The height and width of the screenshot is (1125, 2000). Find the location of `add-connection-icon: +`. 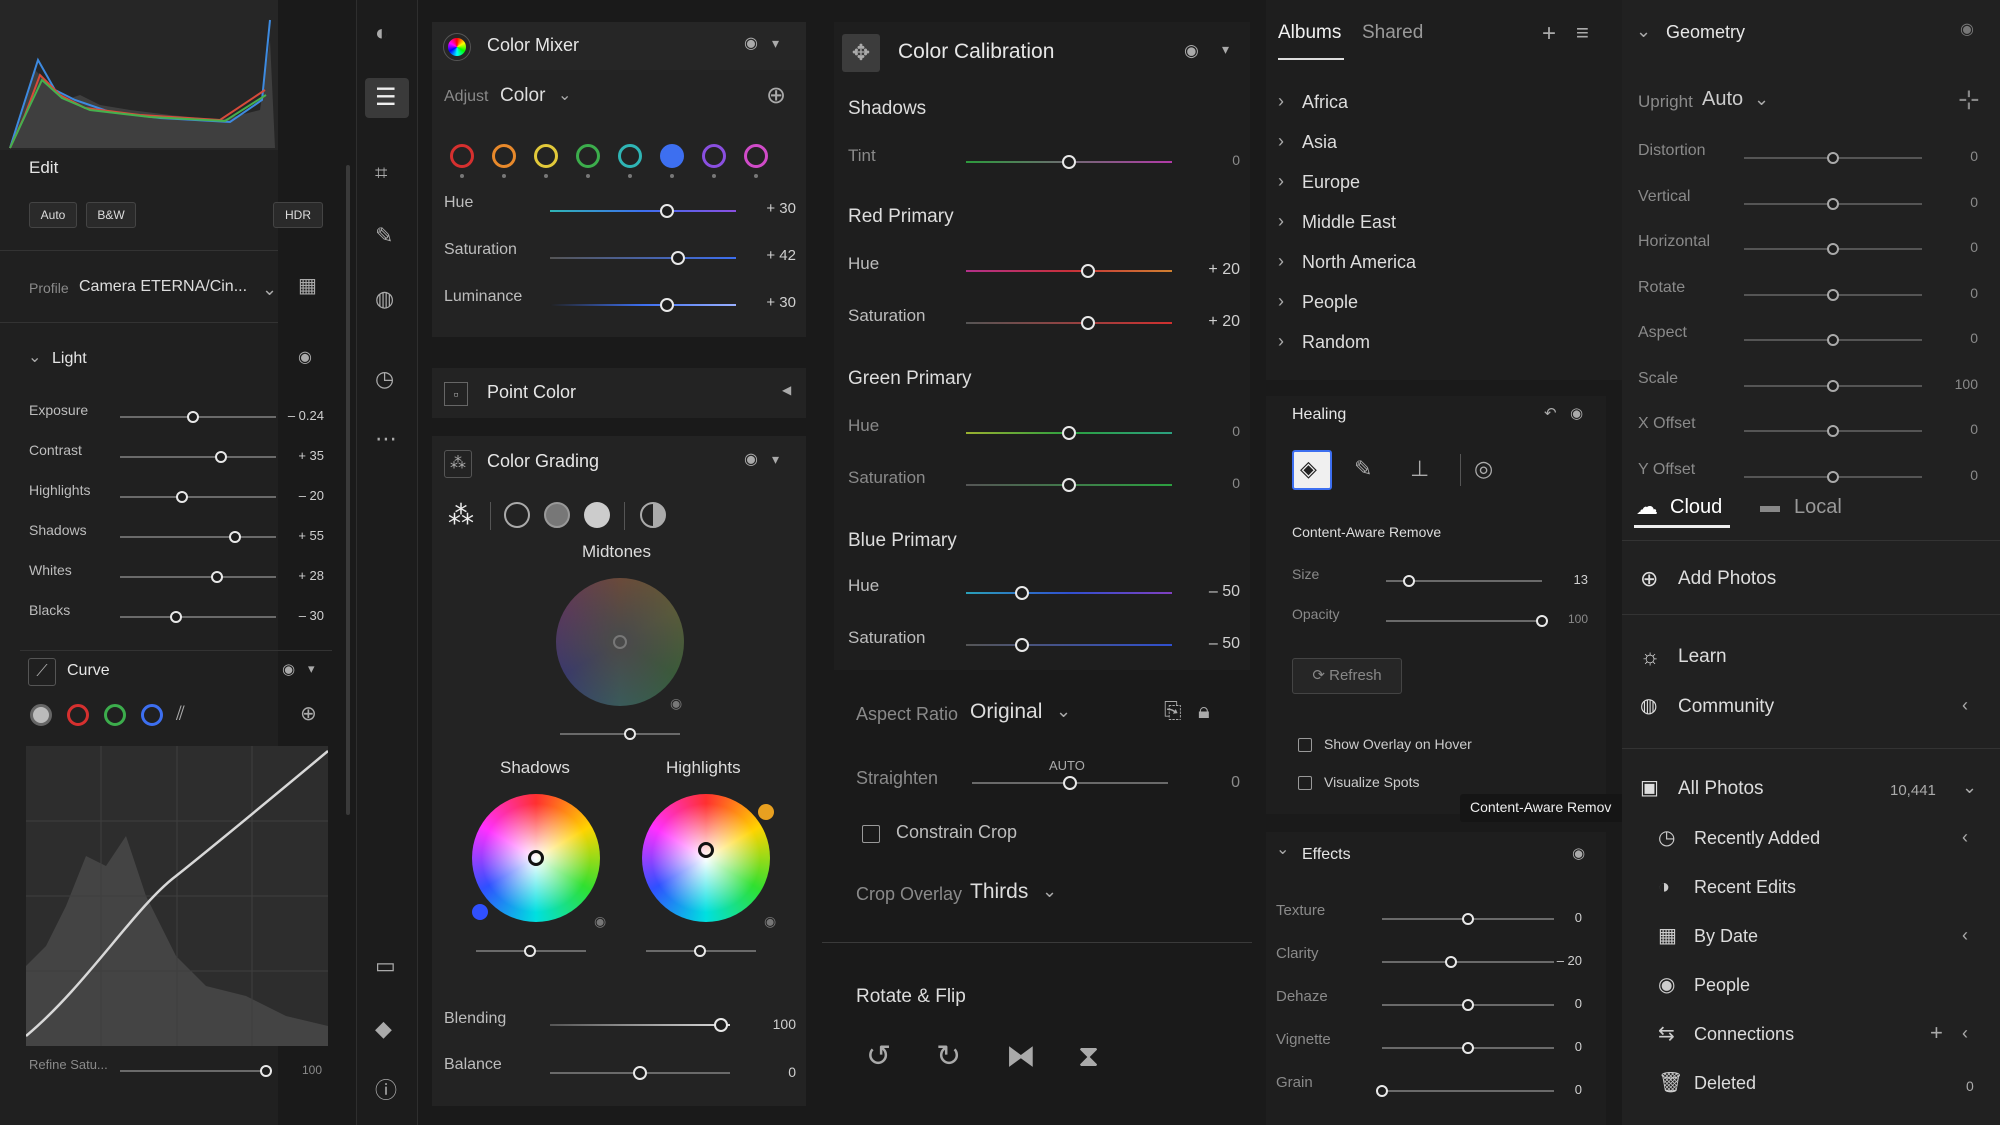

add-connection-icon: + is located at coordinates (1936, 1032).